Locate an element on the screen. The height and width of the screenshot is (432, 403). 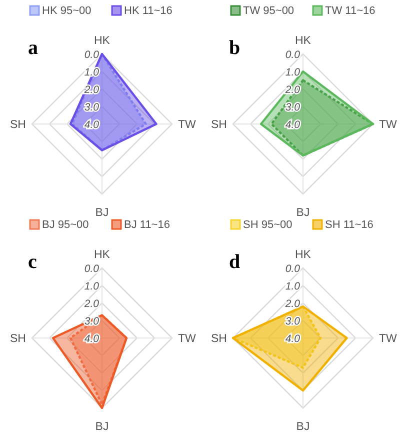
text: c is located at coordinates (32, 262).